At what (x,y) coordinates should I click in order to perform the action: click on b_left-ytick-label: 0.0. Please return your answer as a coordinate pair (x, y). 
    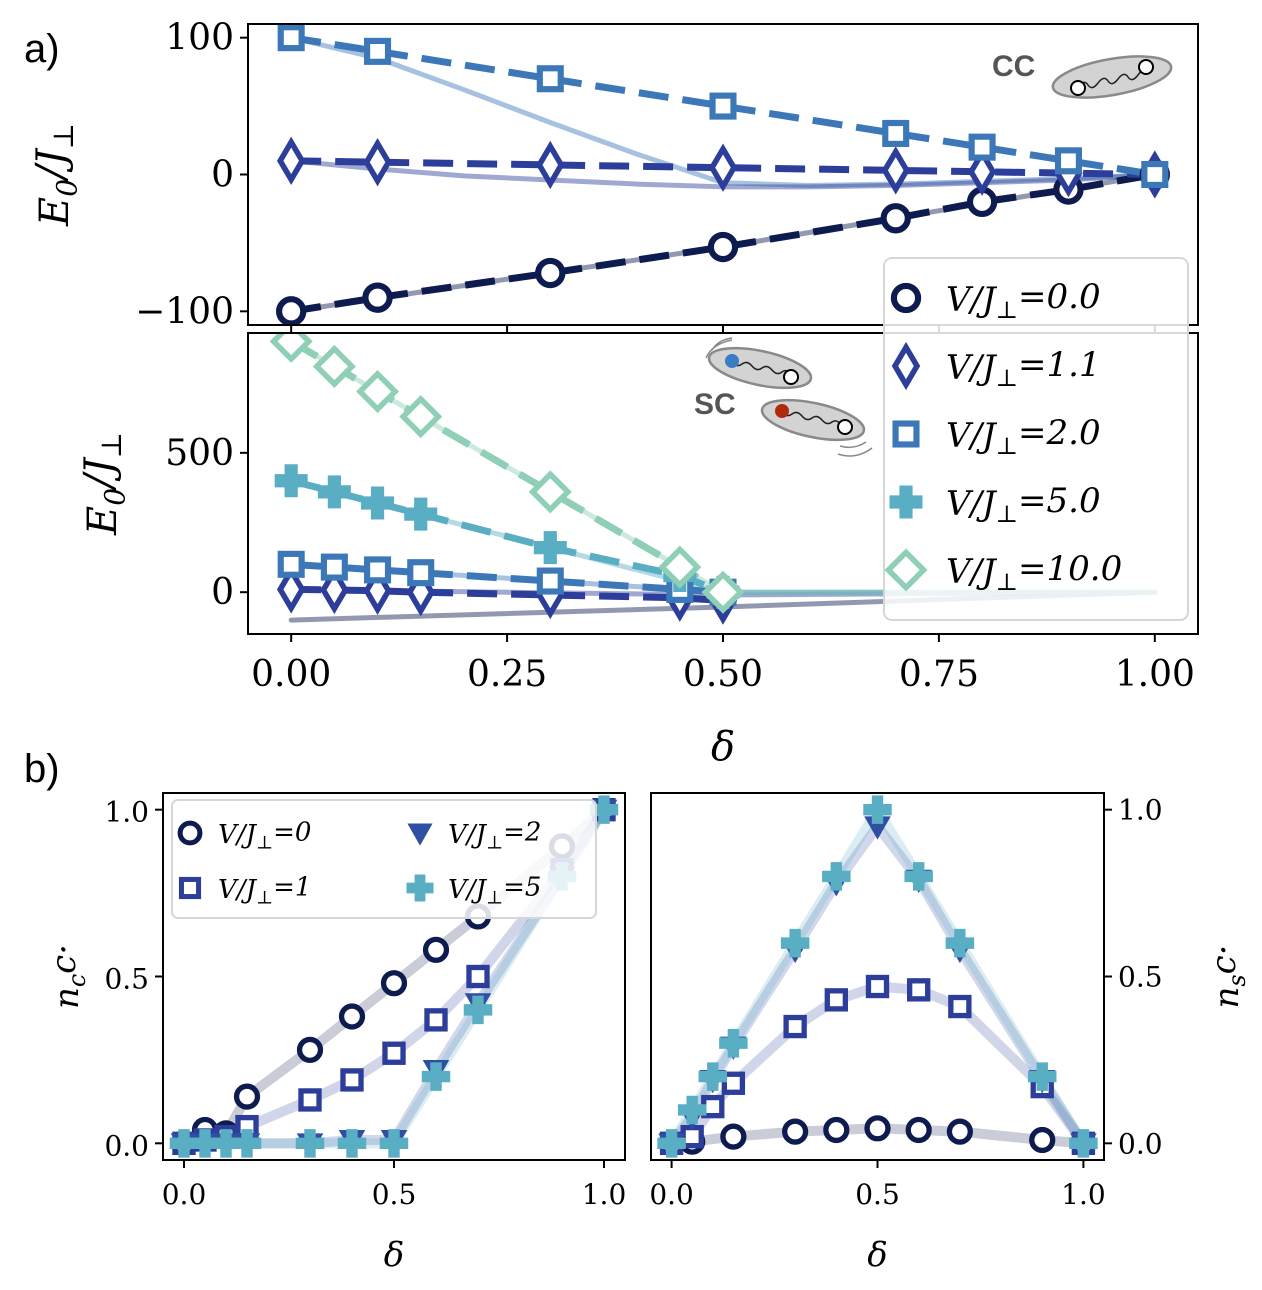
    Looking at the image, I should click on (126, 1145).